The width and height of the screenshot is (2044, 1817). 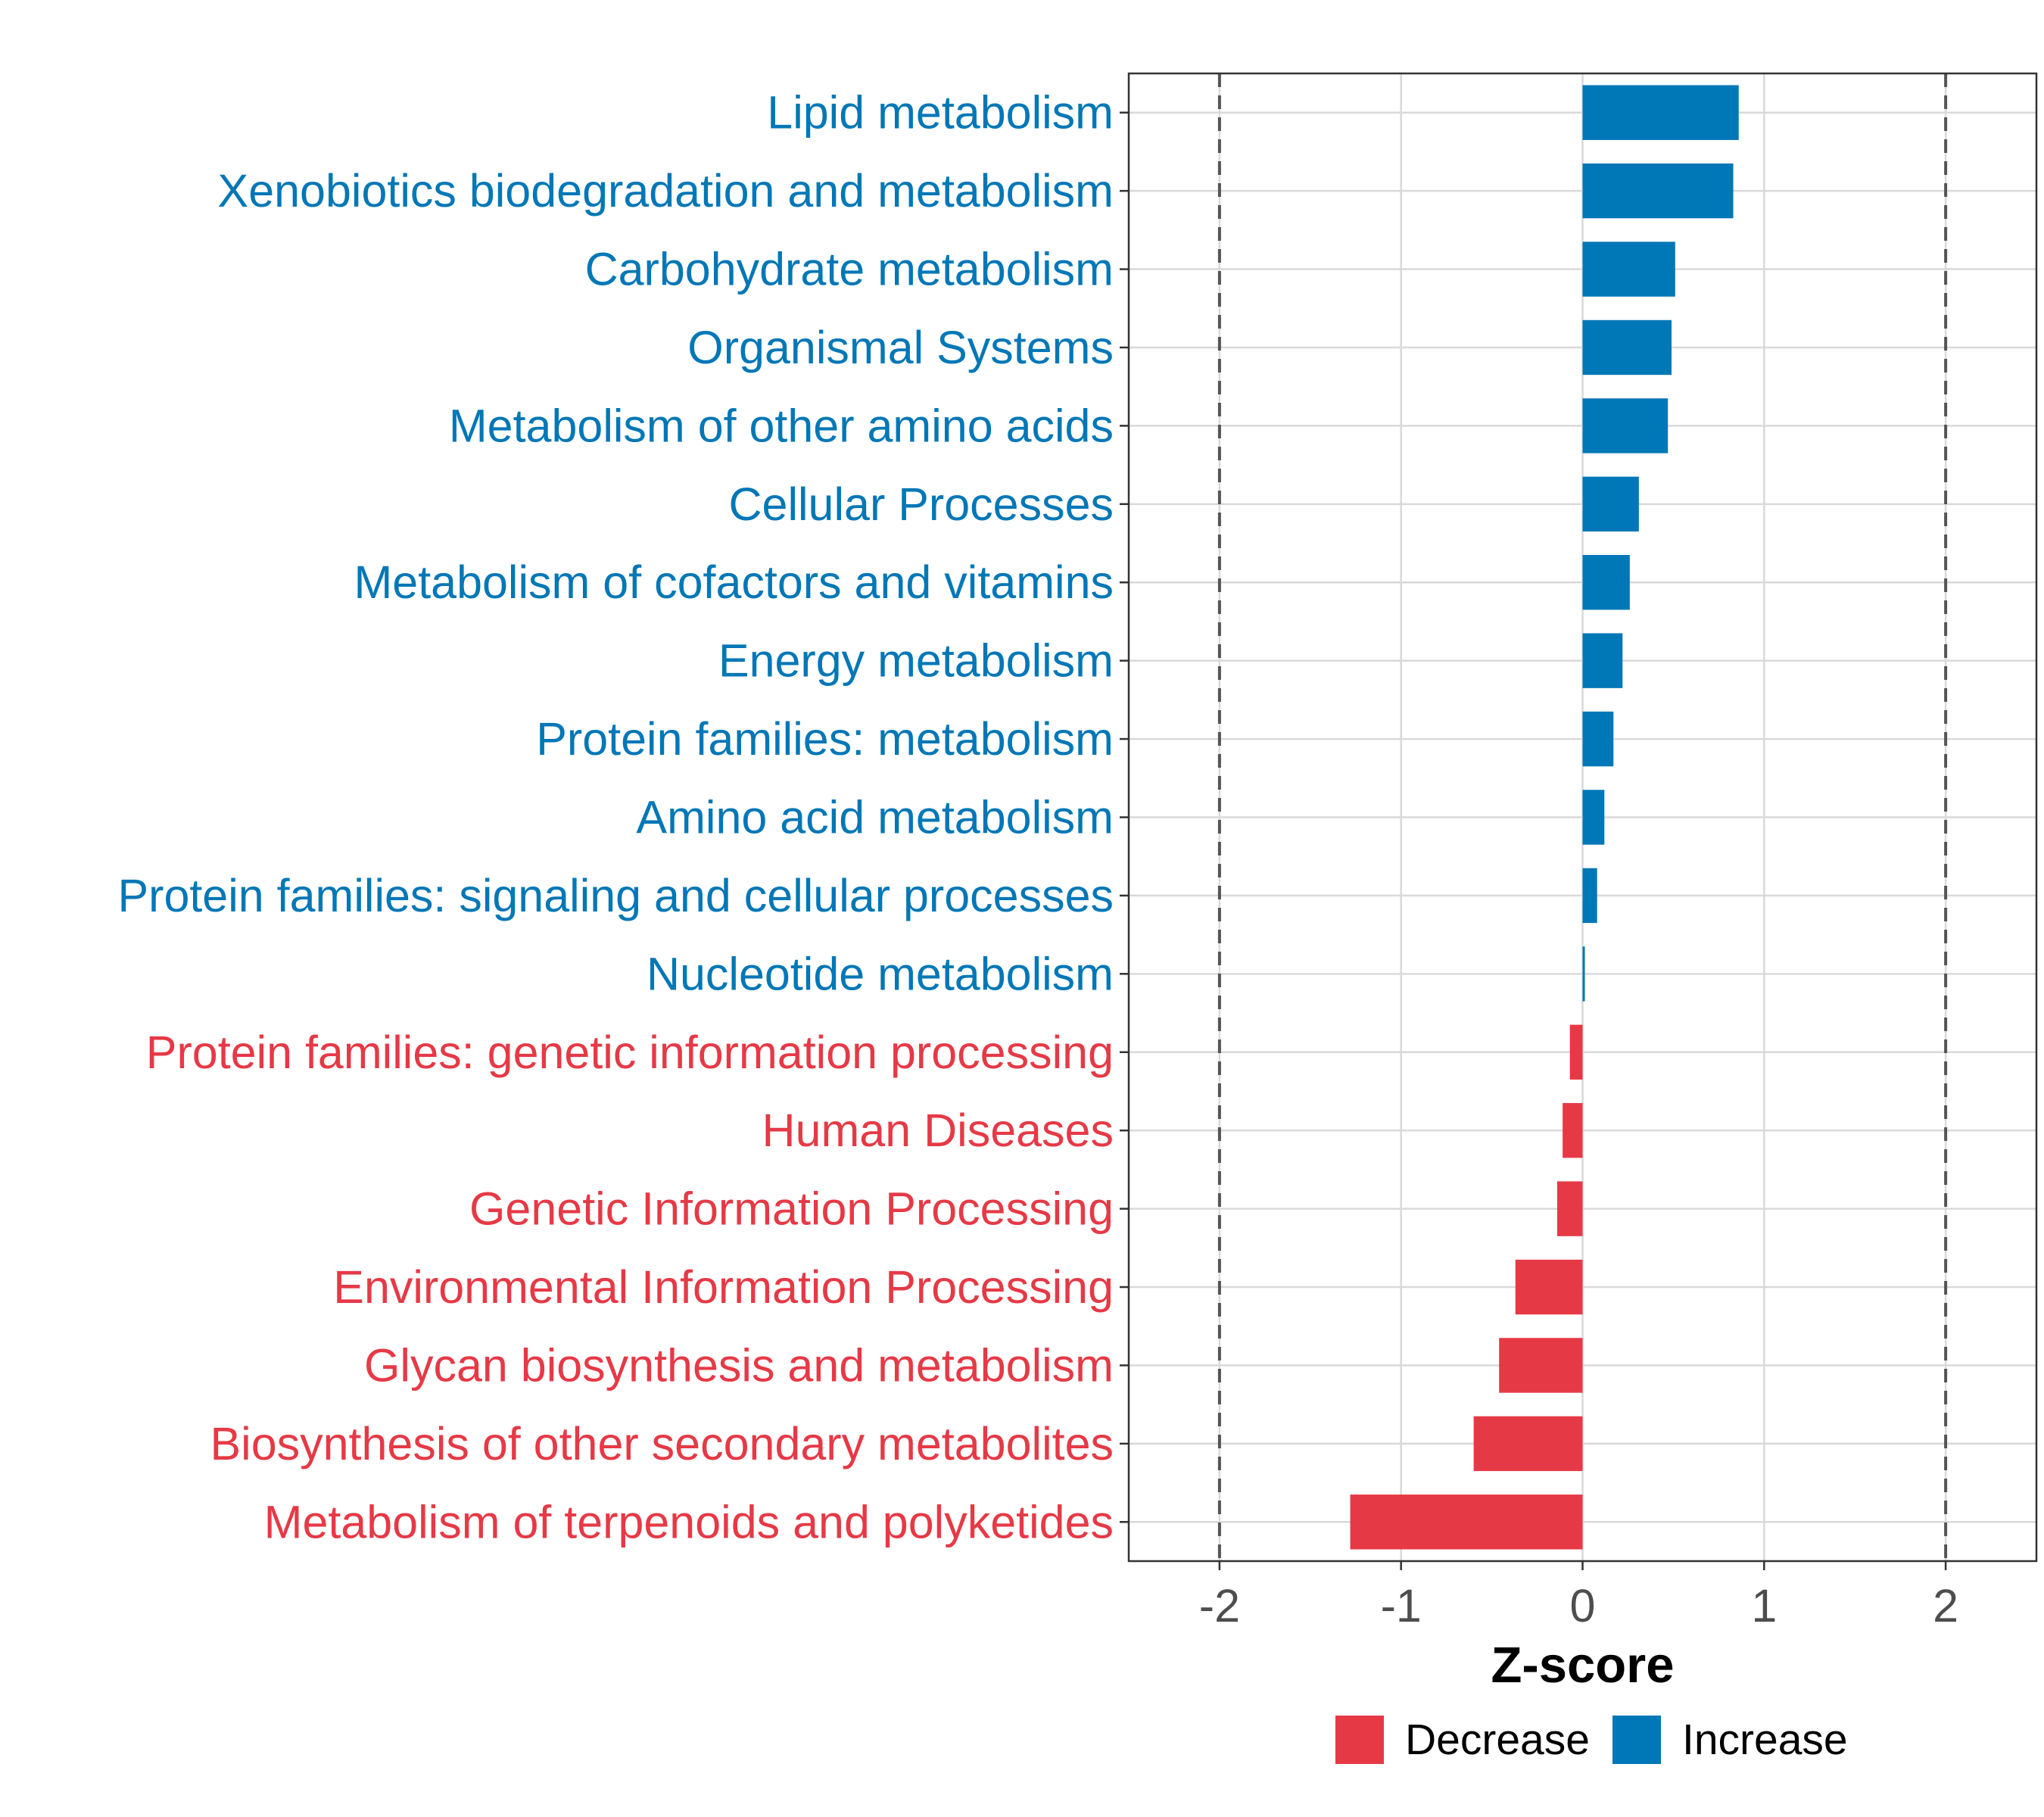 What do you see at coordinates (940, 113) in the screenshot?
I see `category-label: Lipid metabolism` at bounding box center [940, 113].